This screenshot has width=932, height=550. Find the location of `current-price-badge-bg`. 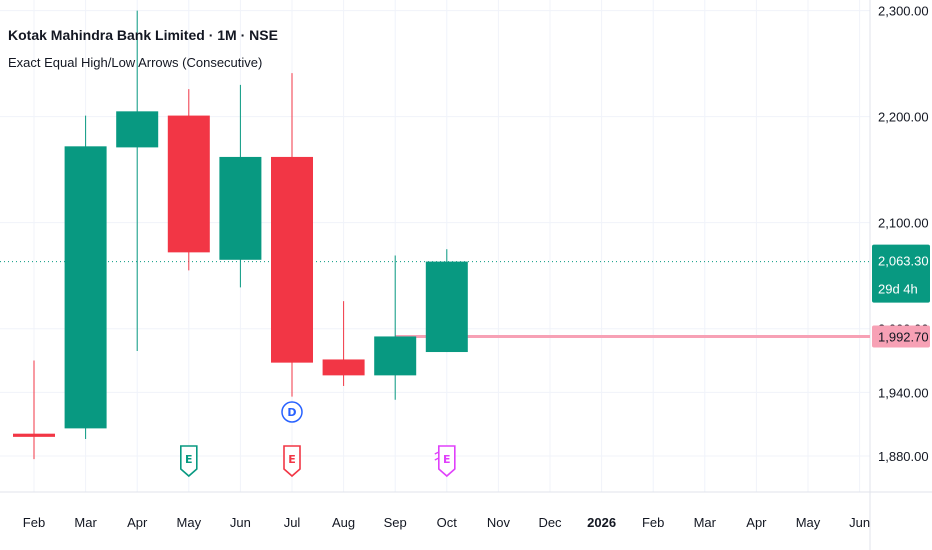

current-price-badge-bg is located at coordinates (901, 273).